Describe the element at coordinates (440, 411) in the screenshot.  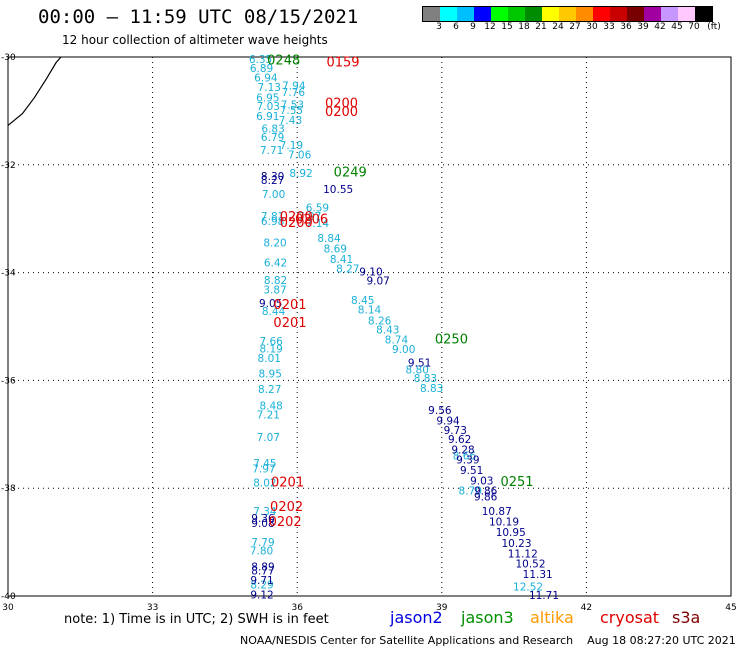
I see `wave-height-value: 9.56` at that location.